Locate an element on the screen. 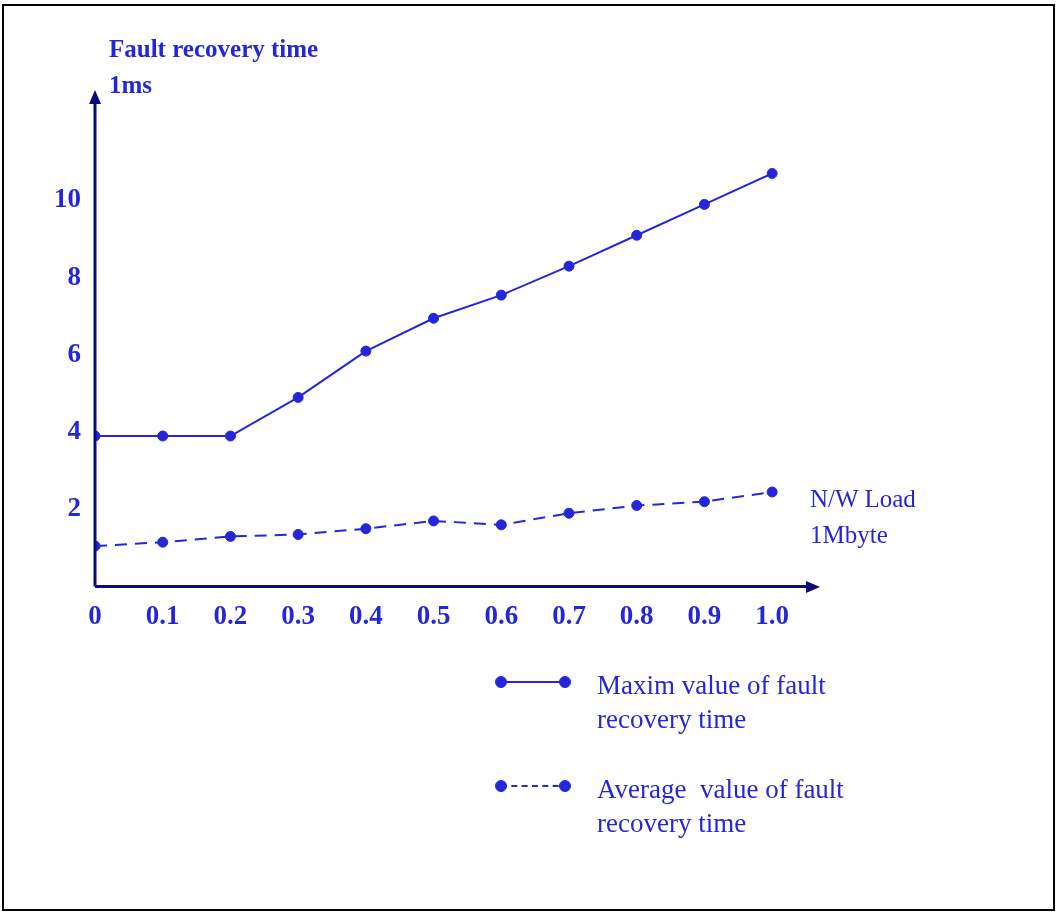  x-tick-label: 0.2 is located at coordinates (230, 614).